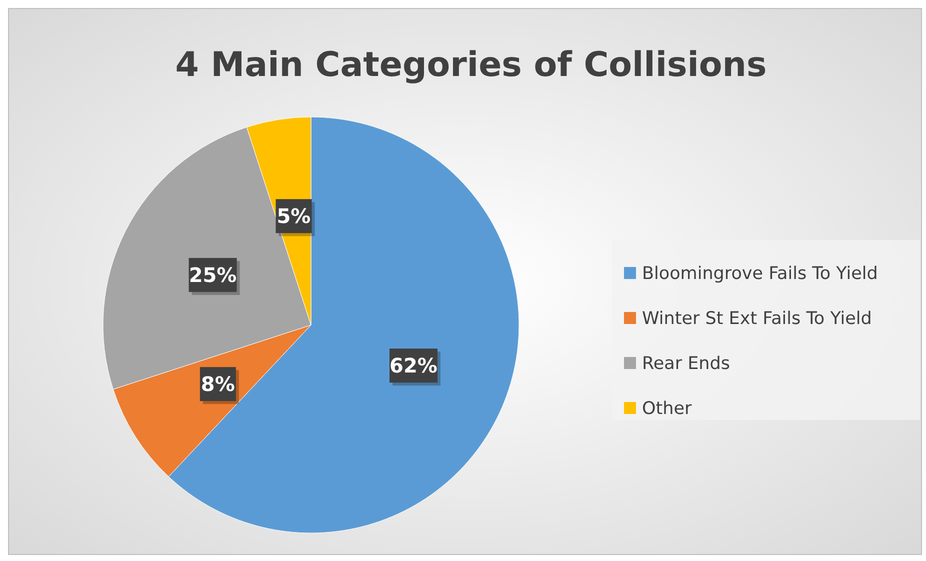 This screenshot has height=561, width=926. I want to click on slice-label: Bloomingrove Fails To Yield, so click(760, 274).